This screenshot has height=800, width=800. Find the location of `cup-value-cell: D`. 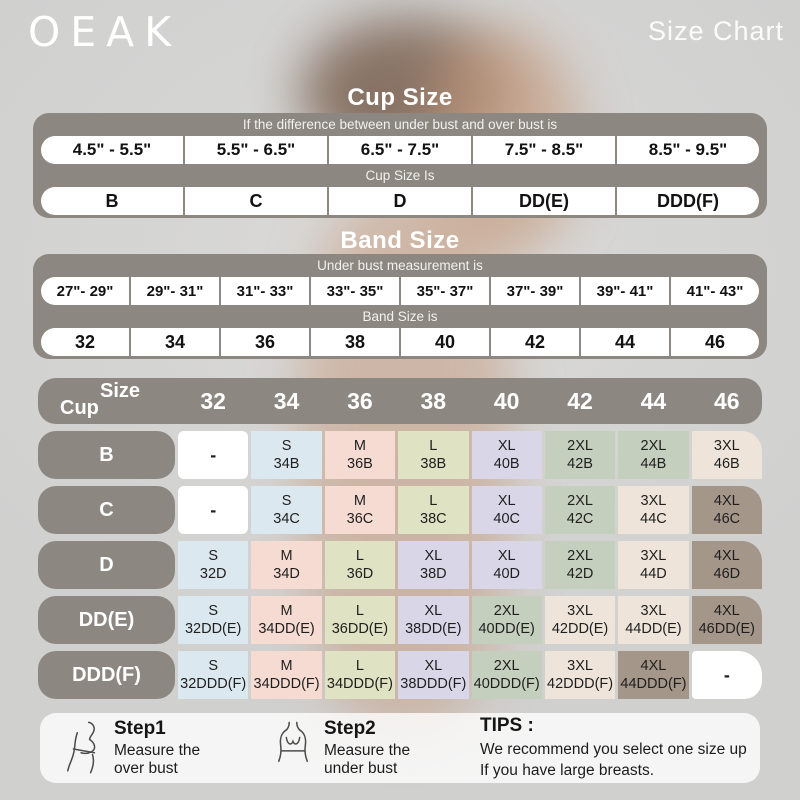

cup-value-cell: D is located at coordinates (399, 201).